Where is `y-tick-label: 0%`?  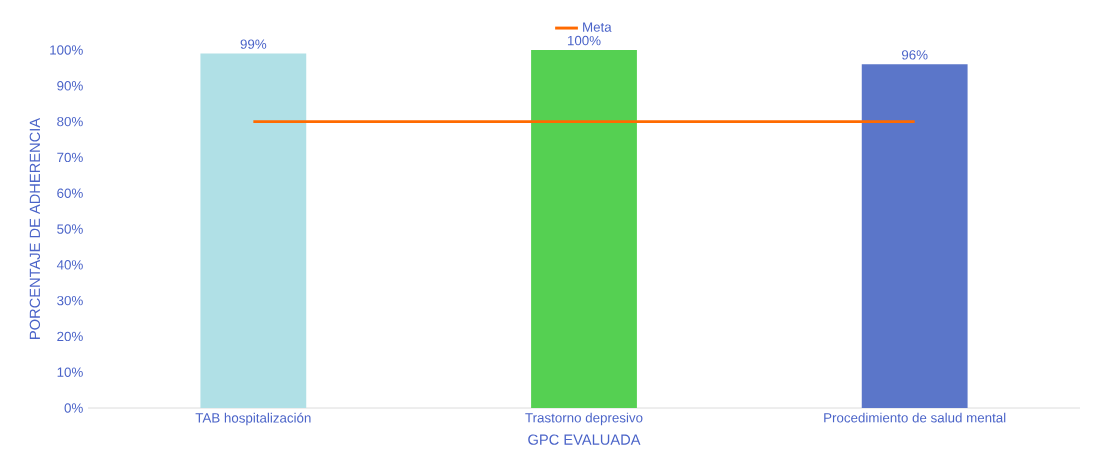
y-tick-label: 0% is located at coordinates (73, 408).